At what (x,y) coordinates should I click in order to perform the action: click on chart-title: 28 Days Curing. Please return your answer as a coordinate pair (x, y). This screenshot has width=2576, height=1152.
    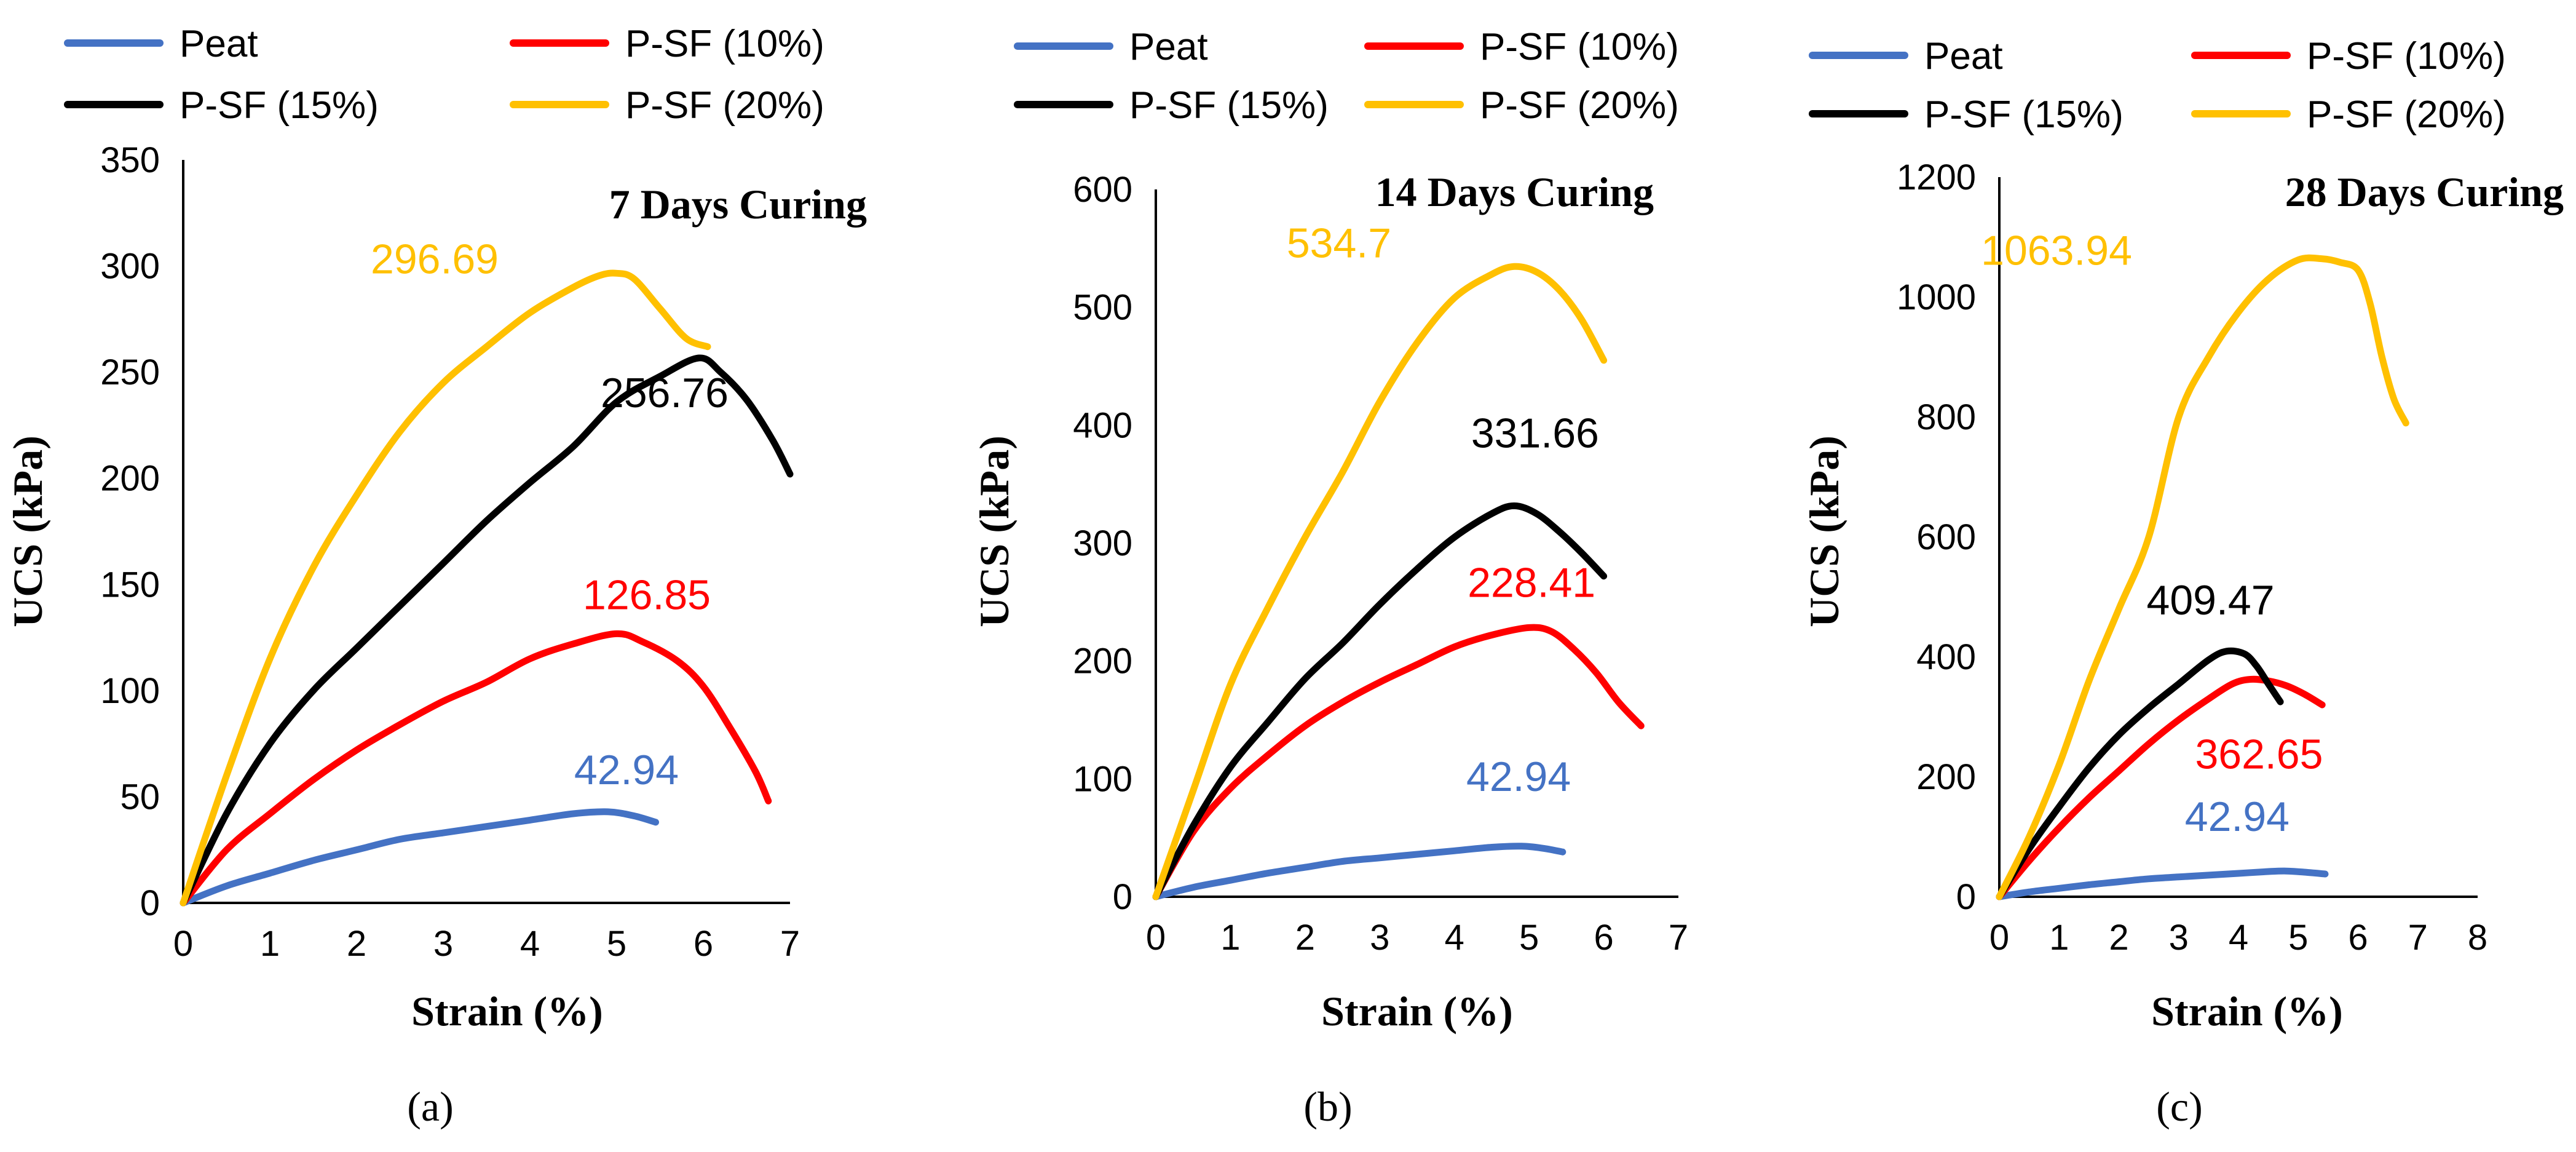
    Looking at the image, I should click on (2424, 192).